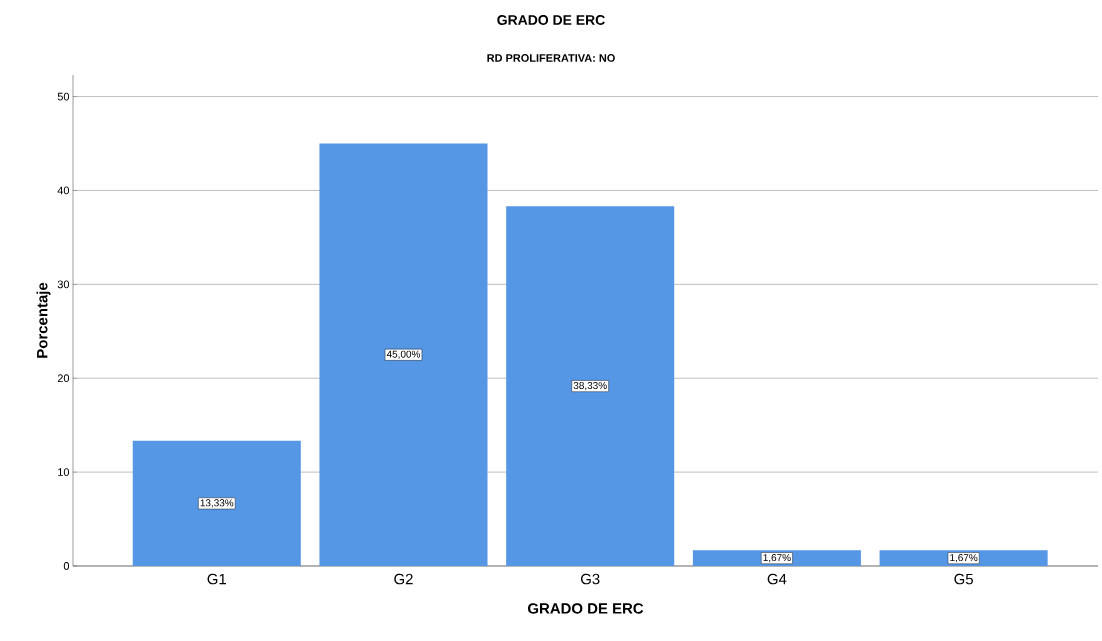 The width and height of the screenshot is (1102, 641). I want to click on y-tick-label: 20, so click(63, 378).